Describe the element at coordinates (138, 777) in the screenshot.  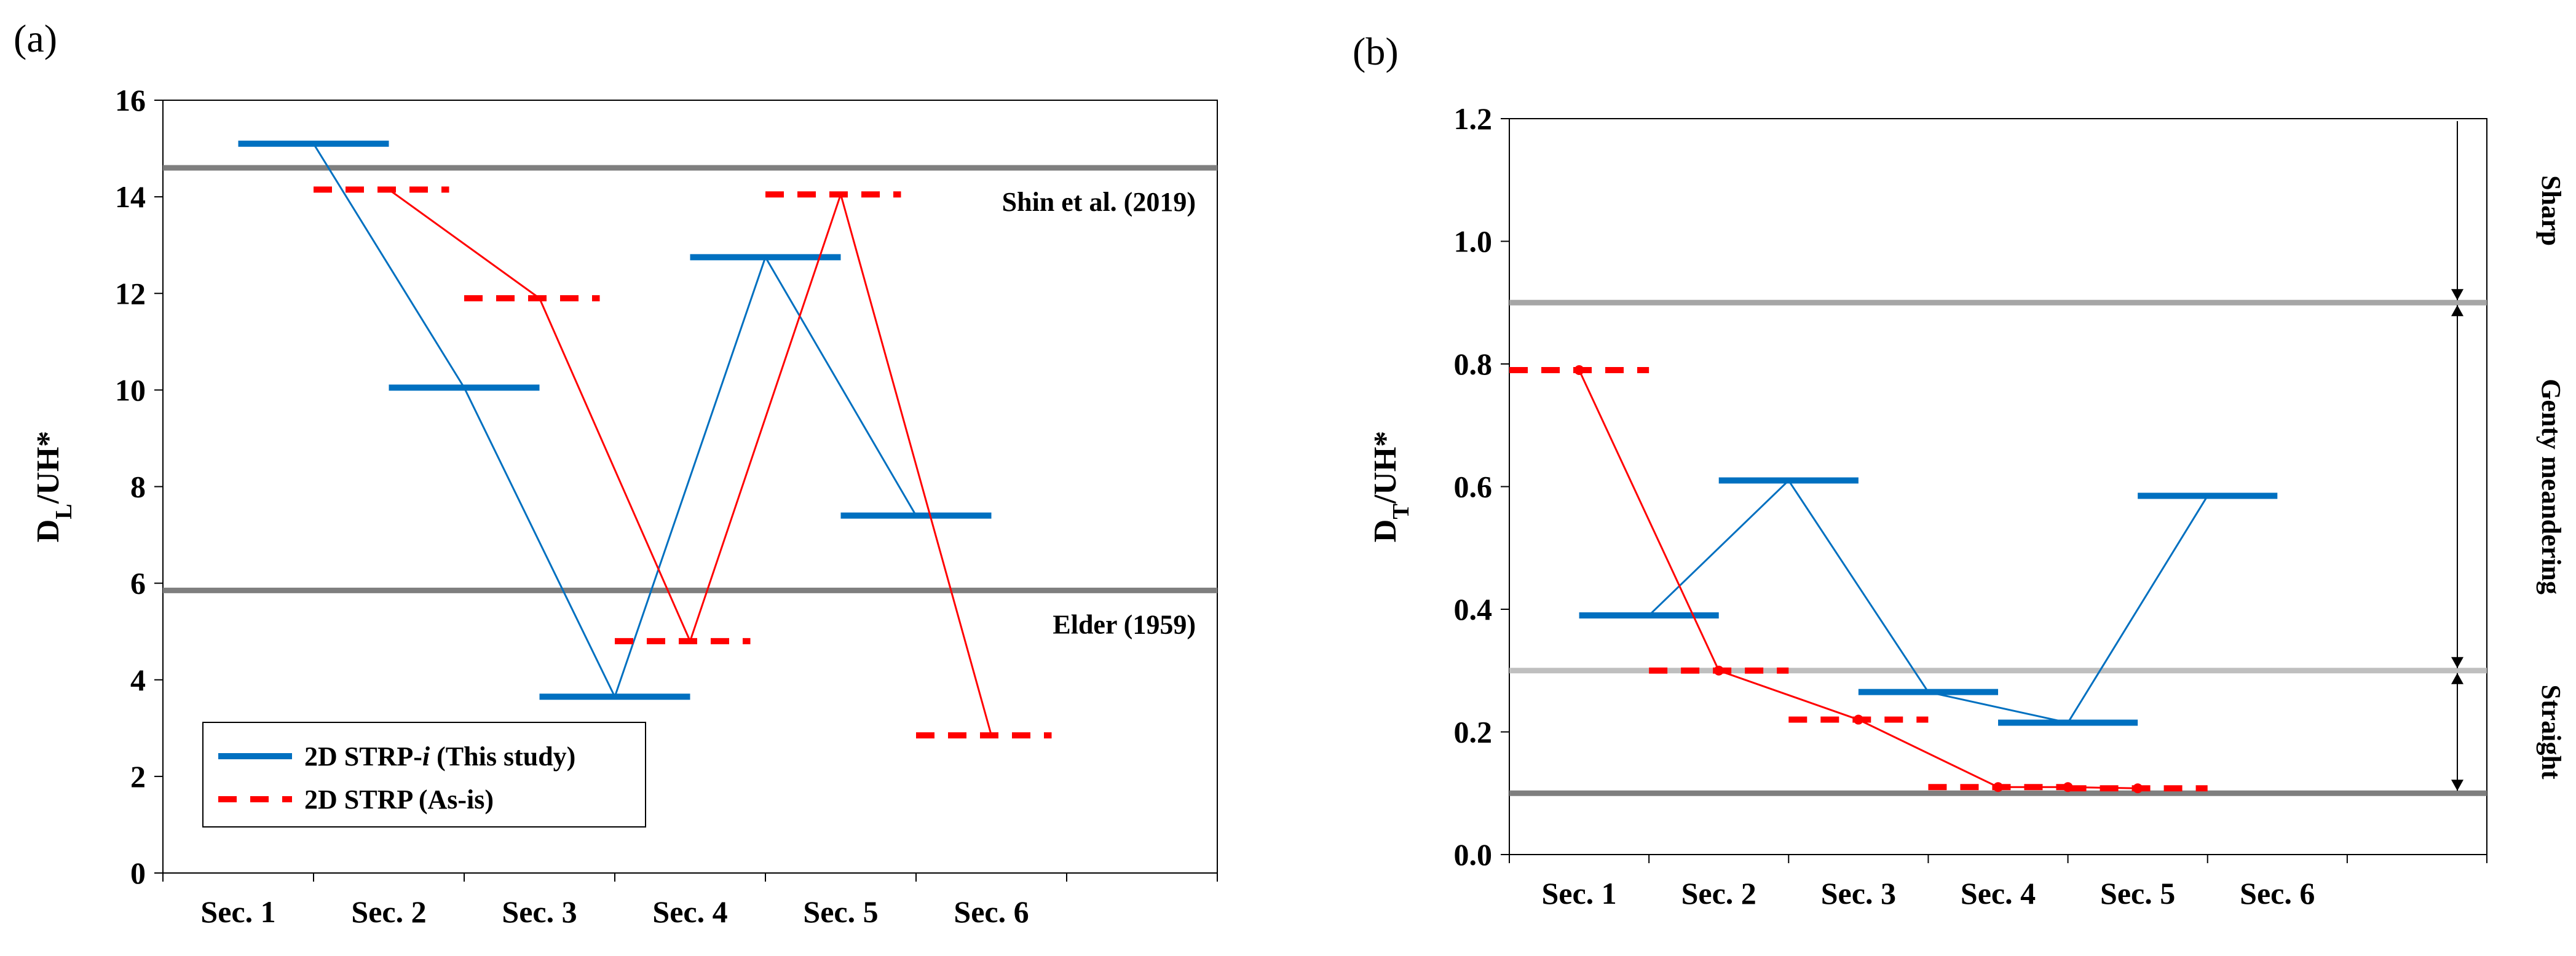
I see `y-tick-label: 2` at that location.